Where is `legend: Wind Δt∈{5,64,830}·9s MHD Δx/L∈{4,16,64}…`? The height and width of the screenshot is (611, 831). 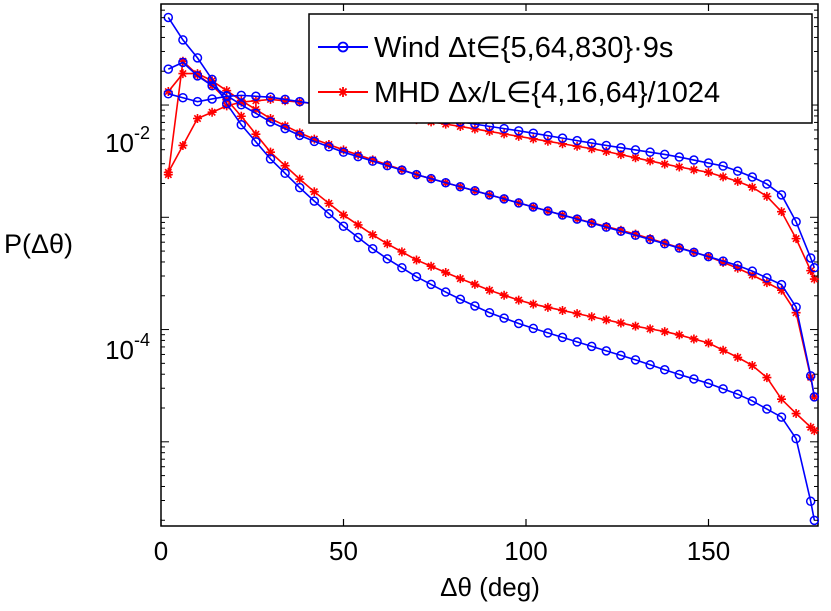 legend: Wind Δt∈{5,64,830}·9s MHD Δx/L∈{4,16,64}… is located at coordinates (560, 68).